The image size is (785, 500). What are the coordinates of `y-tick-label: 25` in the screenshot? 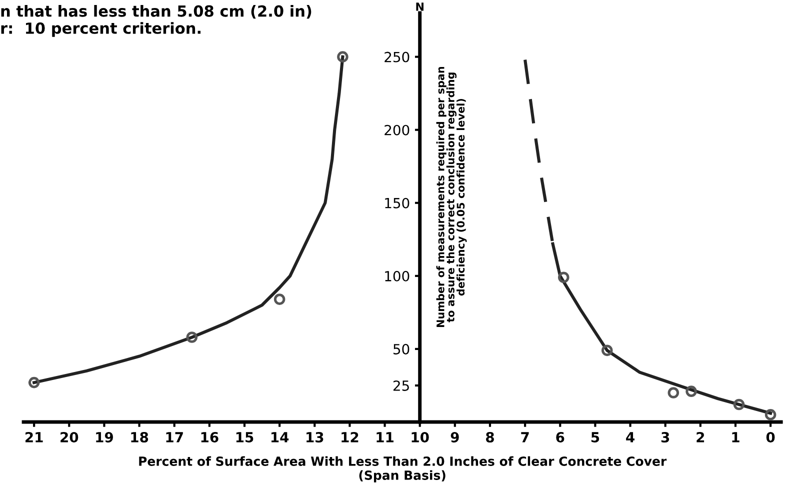 It's located at (401, 385).